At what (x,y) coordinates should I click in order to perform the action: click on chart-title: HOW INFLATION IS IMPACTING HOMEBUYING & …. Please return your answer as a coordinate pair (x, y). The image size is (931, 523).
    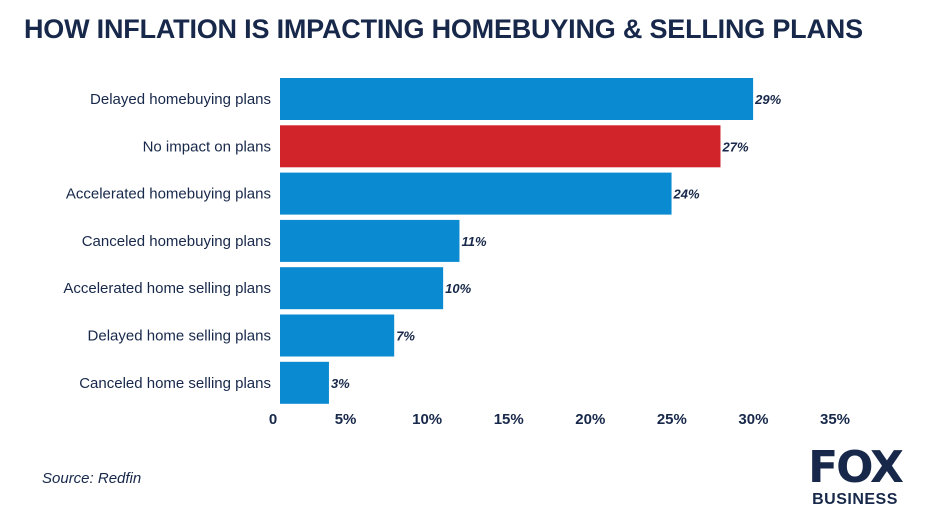
    Looking at the image, I should click on (443, 29).